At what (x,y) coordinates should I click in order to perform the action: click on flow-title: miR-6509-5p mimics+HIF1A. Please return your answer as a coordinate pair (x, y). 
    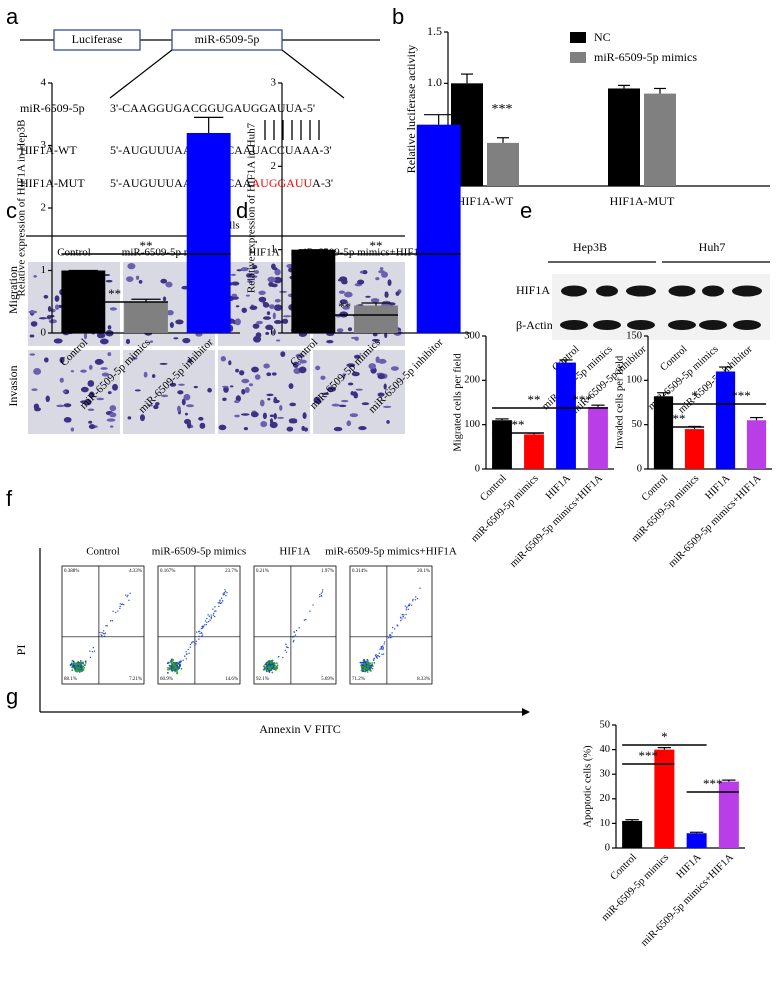
    Looking at the image, I should click on (391, 552).